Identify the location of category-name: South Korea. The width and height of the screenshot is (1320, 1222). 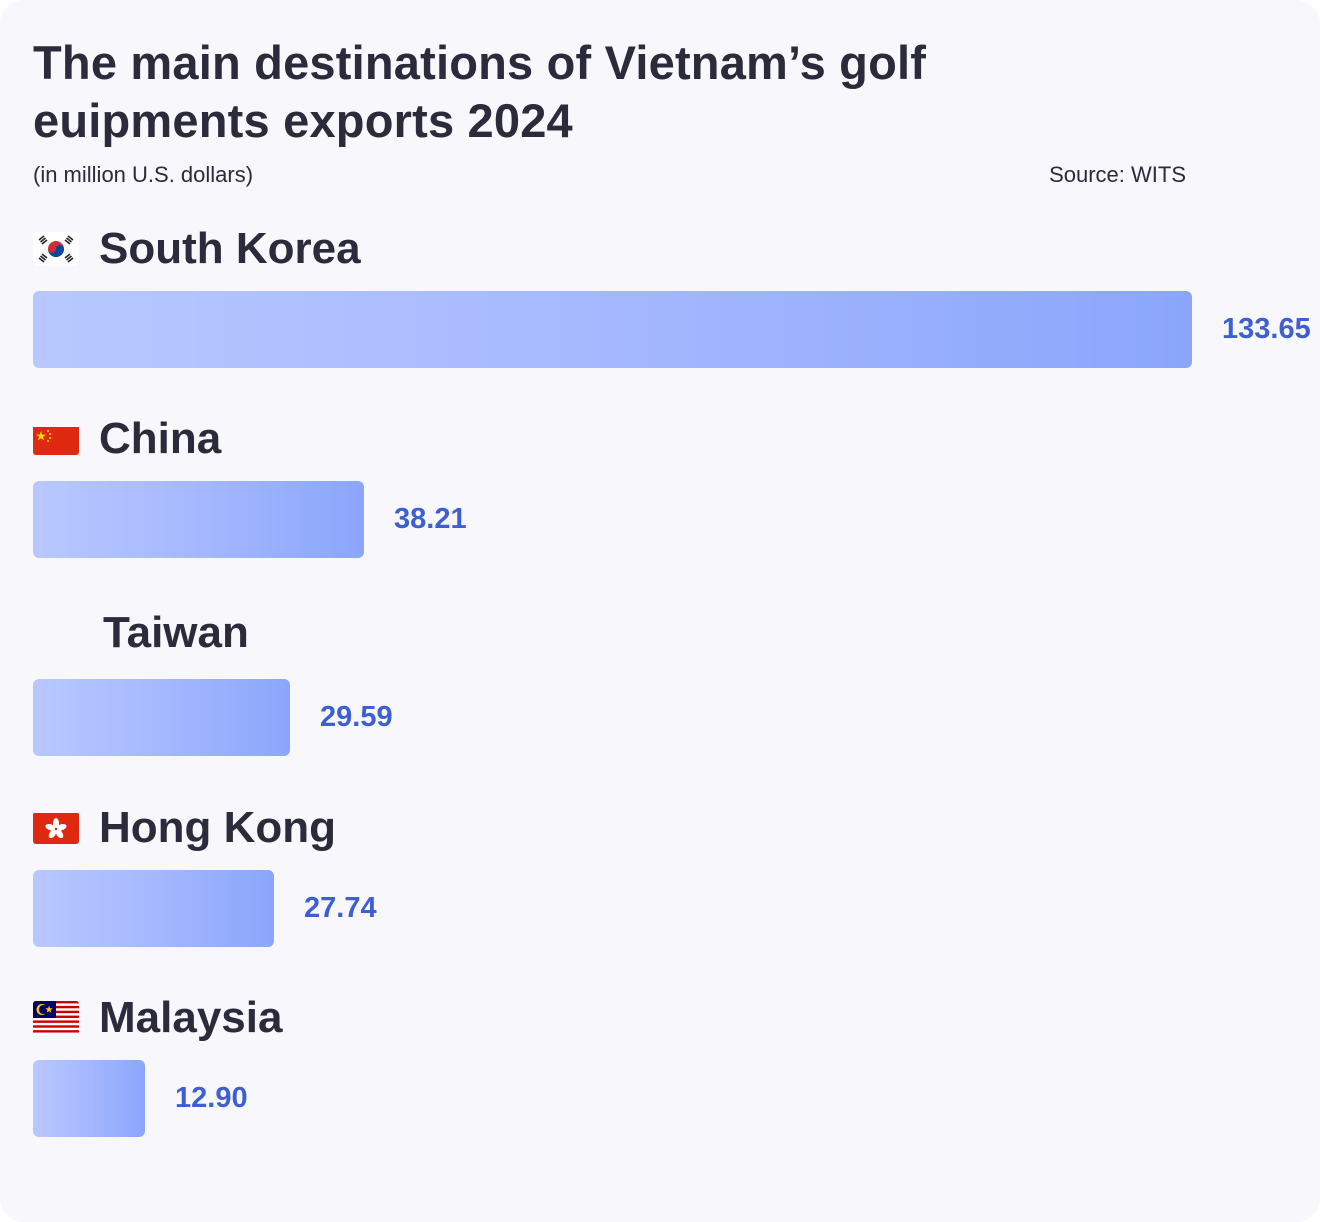
(230, 248).